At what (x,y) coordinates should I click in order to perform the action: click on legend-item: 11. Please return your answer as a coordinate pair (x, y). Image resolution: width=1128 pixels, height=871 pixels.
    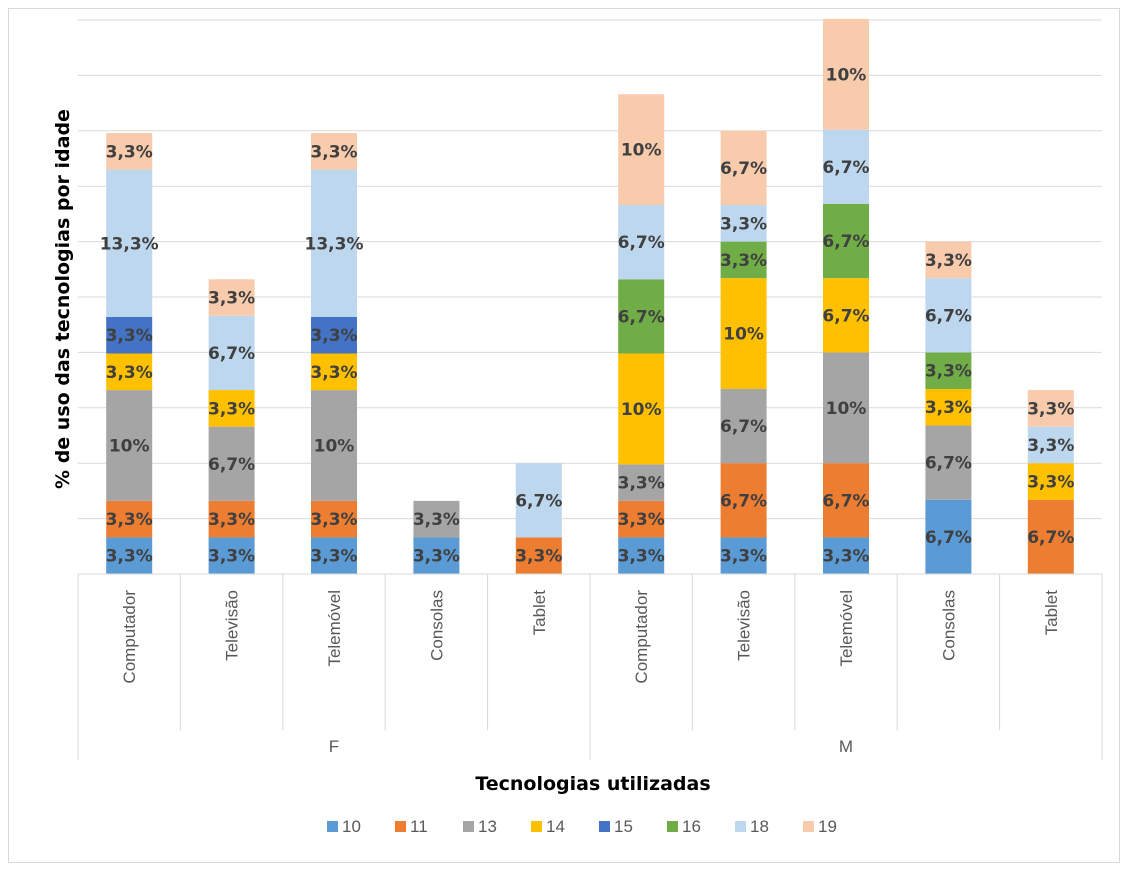
    Looking at the image, I should click on (411, 826).